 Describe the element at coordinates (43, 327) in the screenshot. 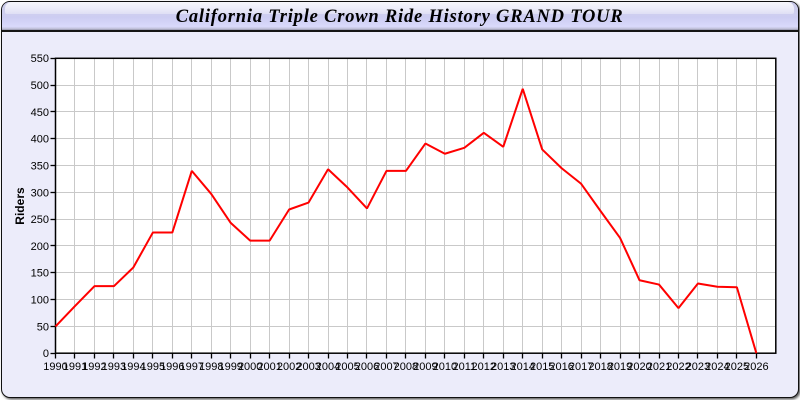

I see `svg-text: 50` at that location.